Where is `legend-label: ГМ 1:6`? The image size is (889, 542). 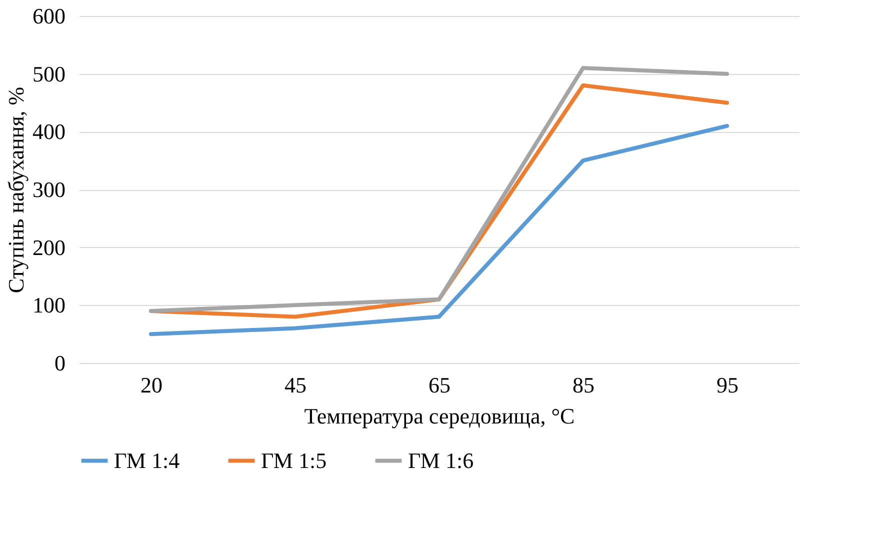
legend-label: ГМ 1:6 is located at coordinates (441, 460).